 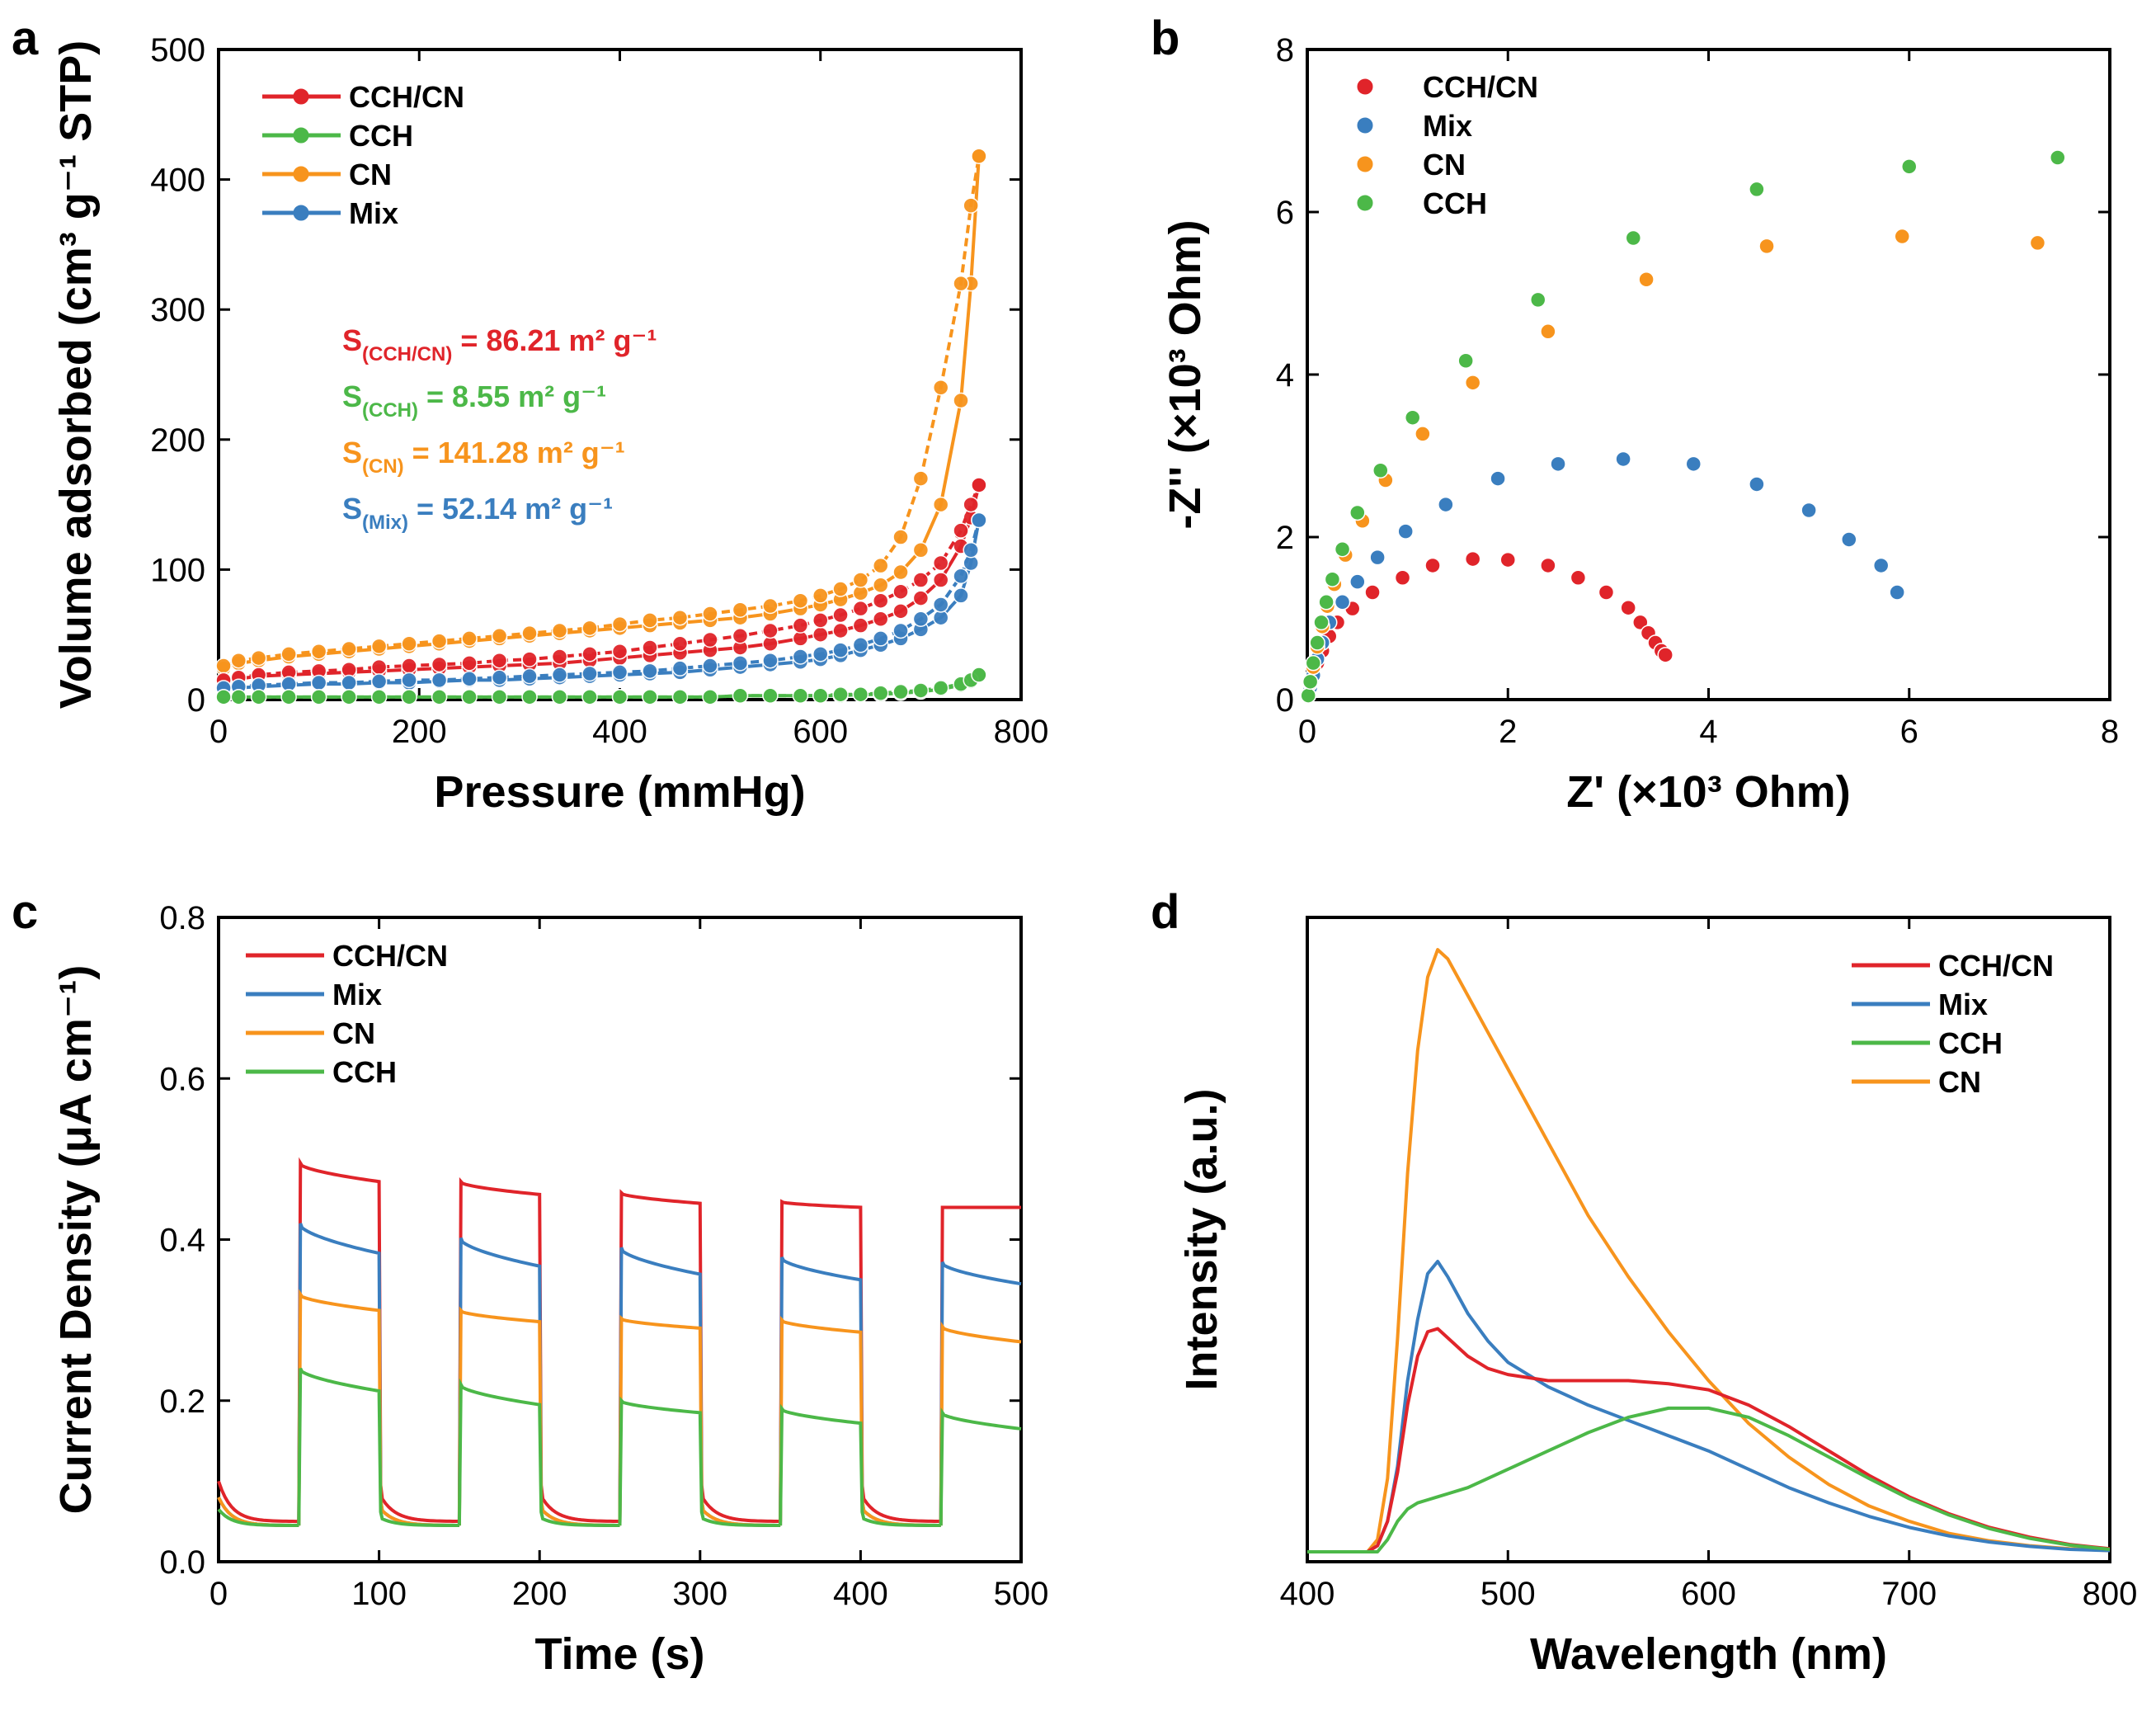 I want to click on bet-annotation-Mix: S(Mix) = 52.14 m² g⁻¹, so click(x=477, y=513).